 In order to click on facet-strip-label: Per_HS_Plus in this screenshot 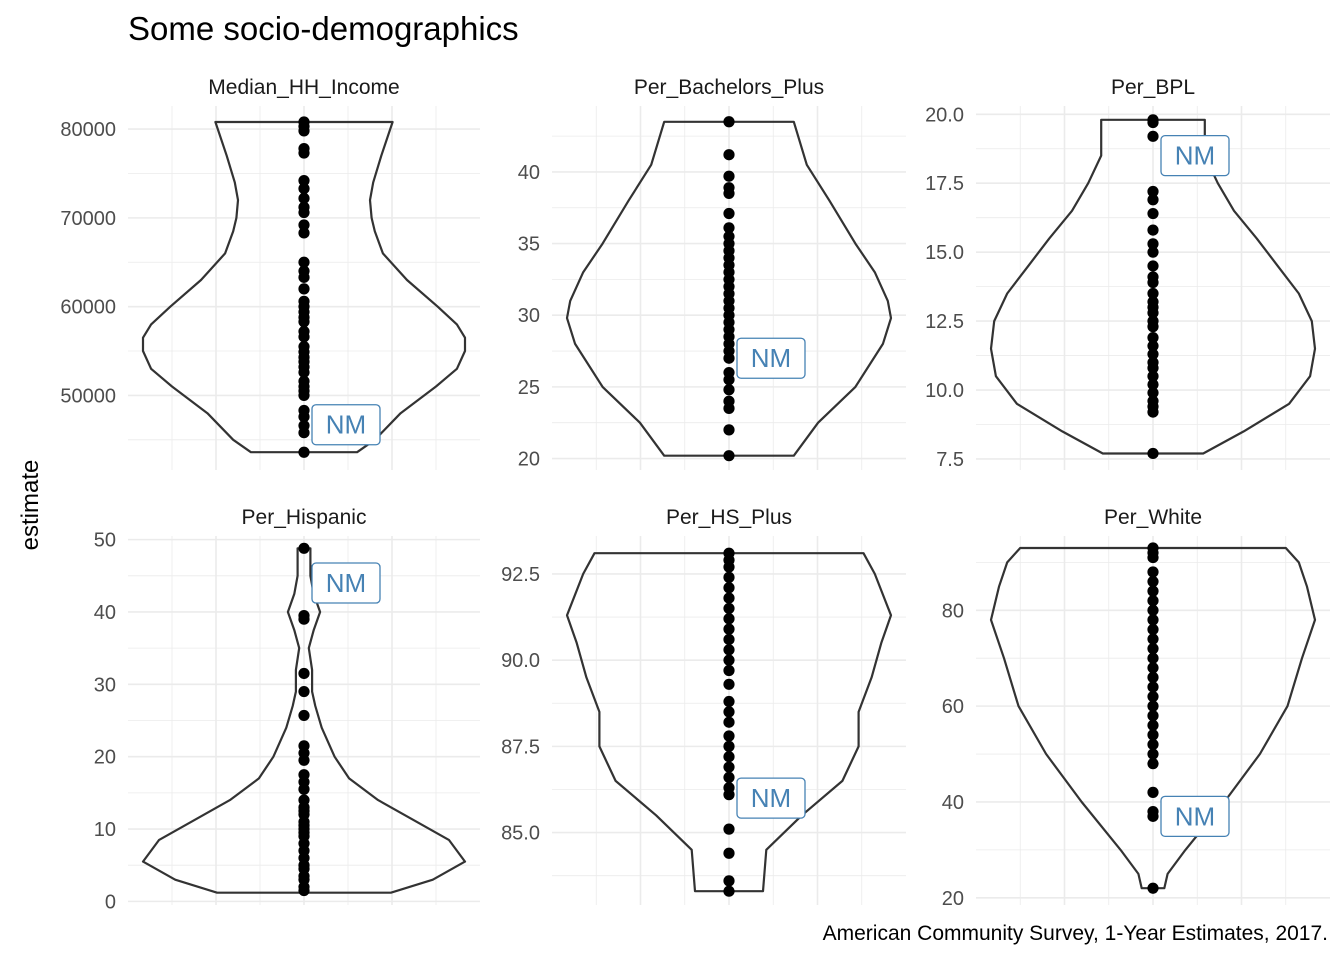, I will do `click(729, 517)`.